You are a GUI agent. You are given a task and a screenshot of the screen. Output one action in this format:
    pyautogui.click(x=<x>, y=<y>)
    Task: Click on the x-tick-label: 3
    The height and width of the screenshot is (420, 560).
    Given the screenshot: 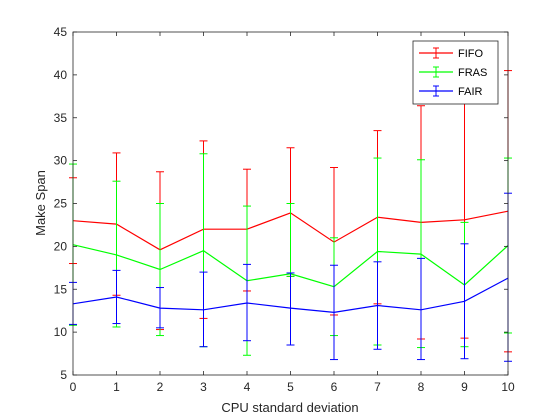 What is the action you would take?
    pyautogui.click(x=203, y=387)
    